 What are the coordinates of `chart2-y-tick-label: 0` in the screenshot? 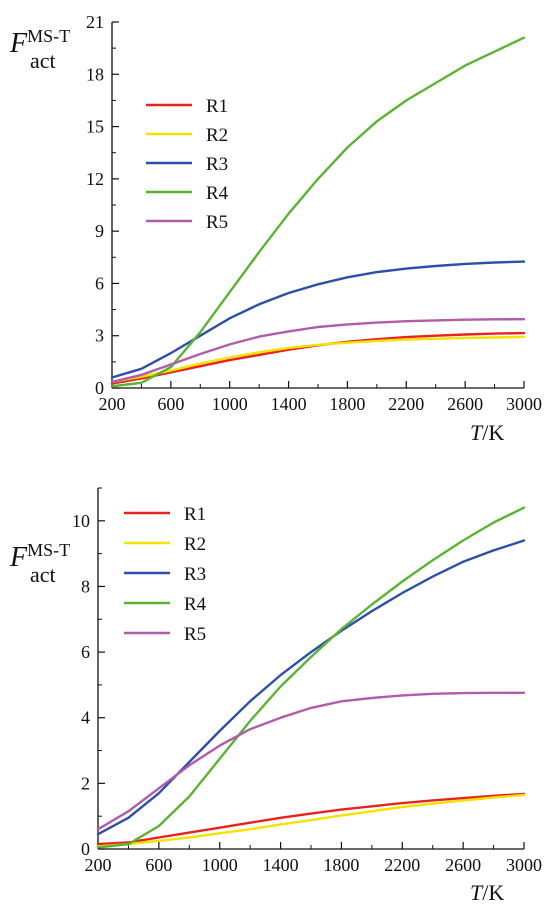 It's located at (85, 849).